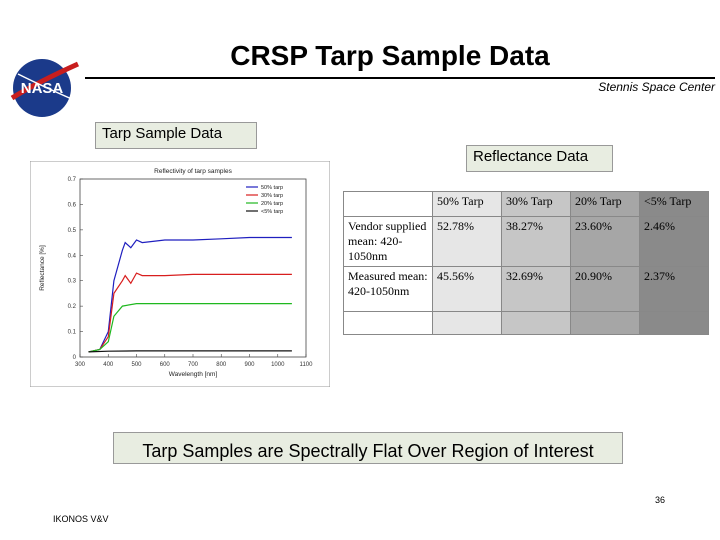 Image resolution: width=720 pixels, height=540 pixels. I want to click on header-cell: 20% Tarp, so click(605, 204).